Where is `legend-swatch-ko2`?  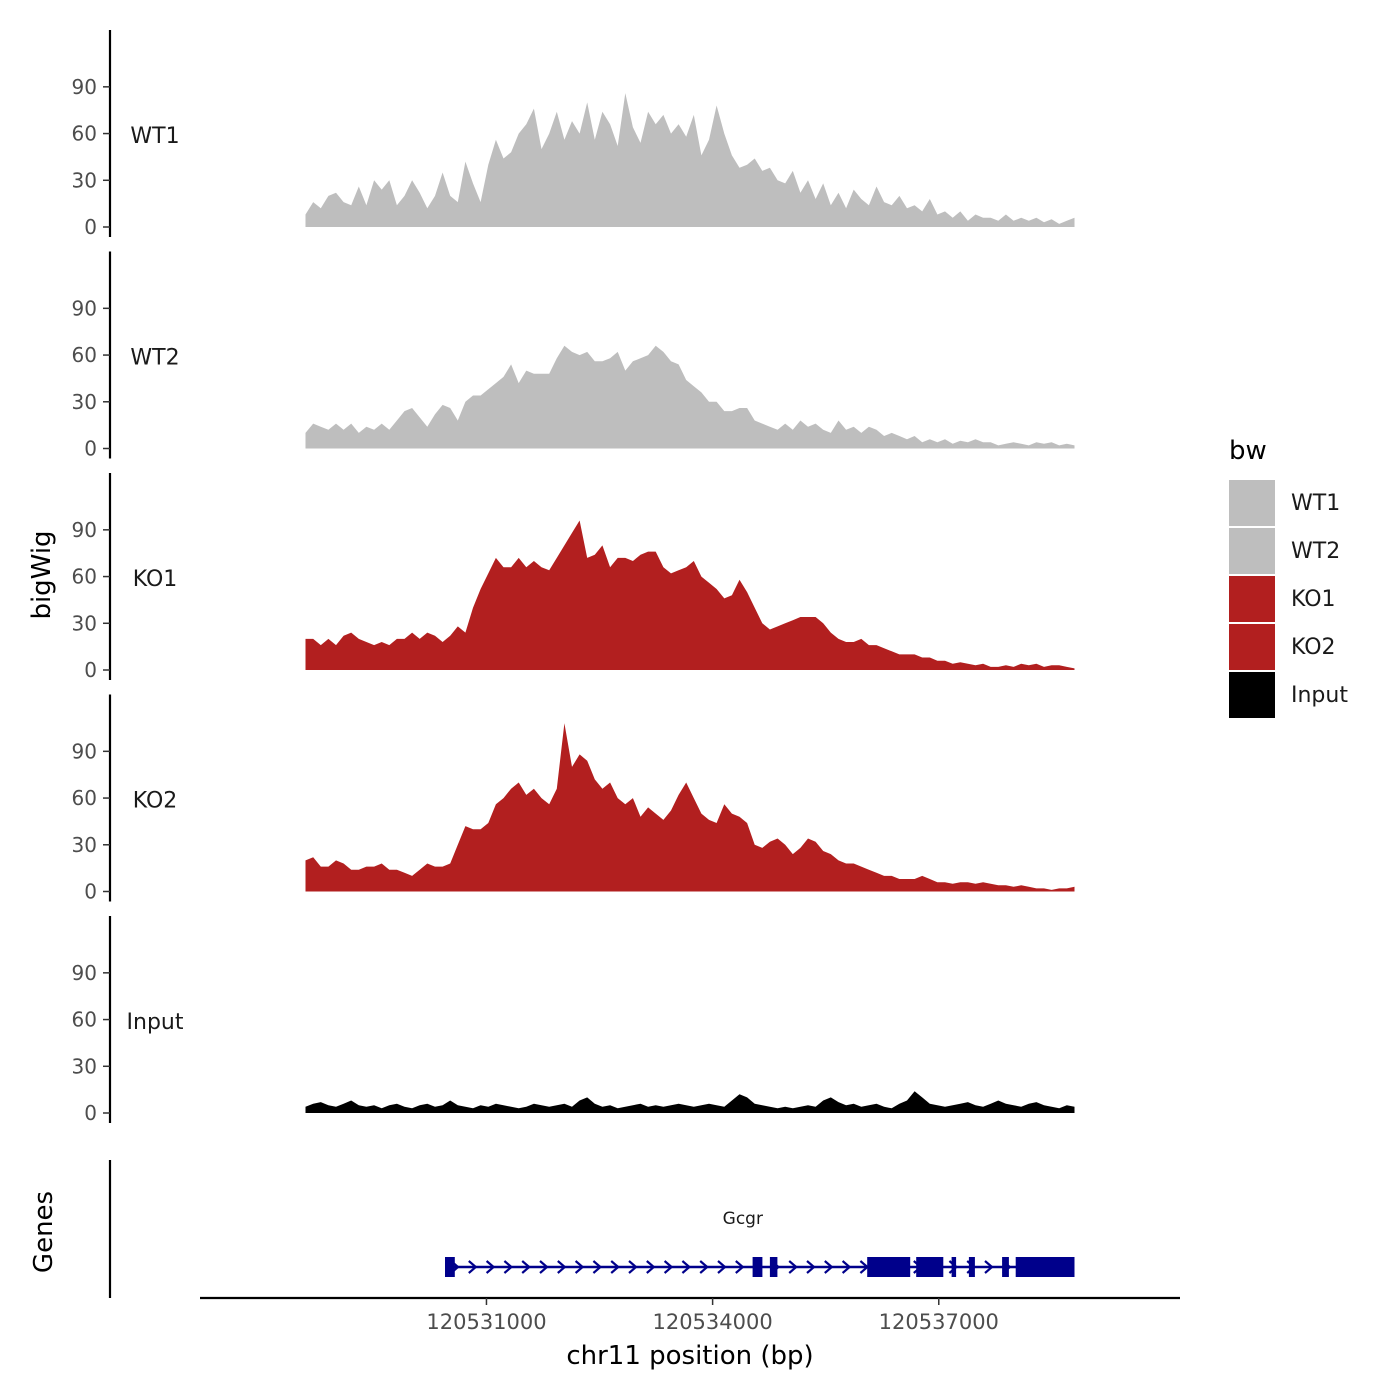
legend-swatch-ko2 is located at coordinates (1252, 647).